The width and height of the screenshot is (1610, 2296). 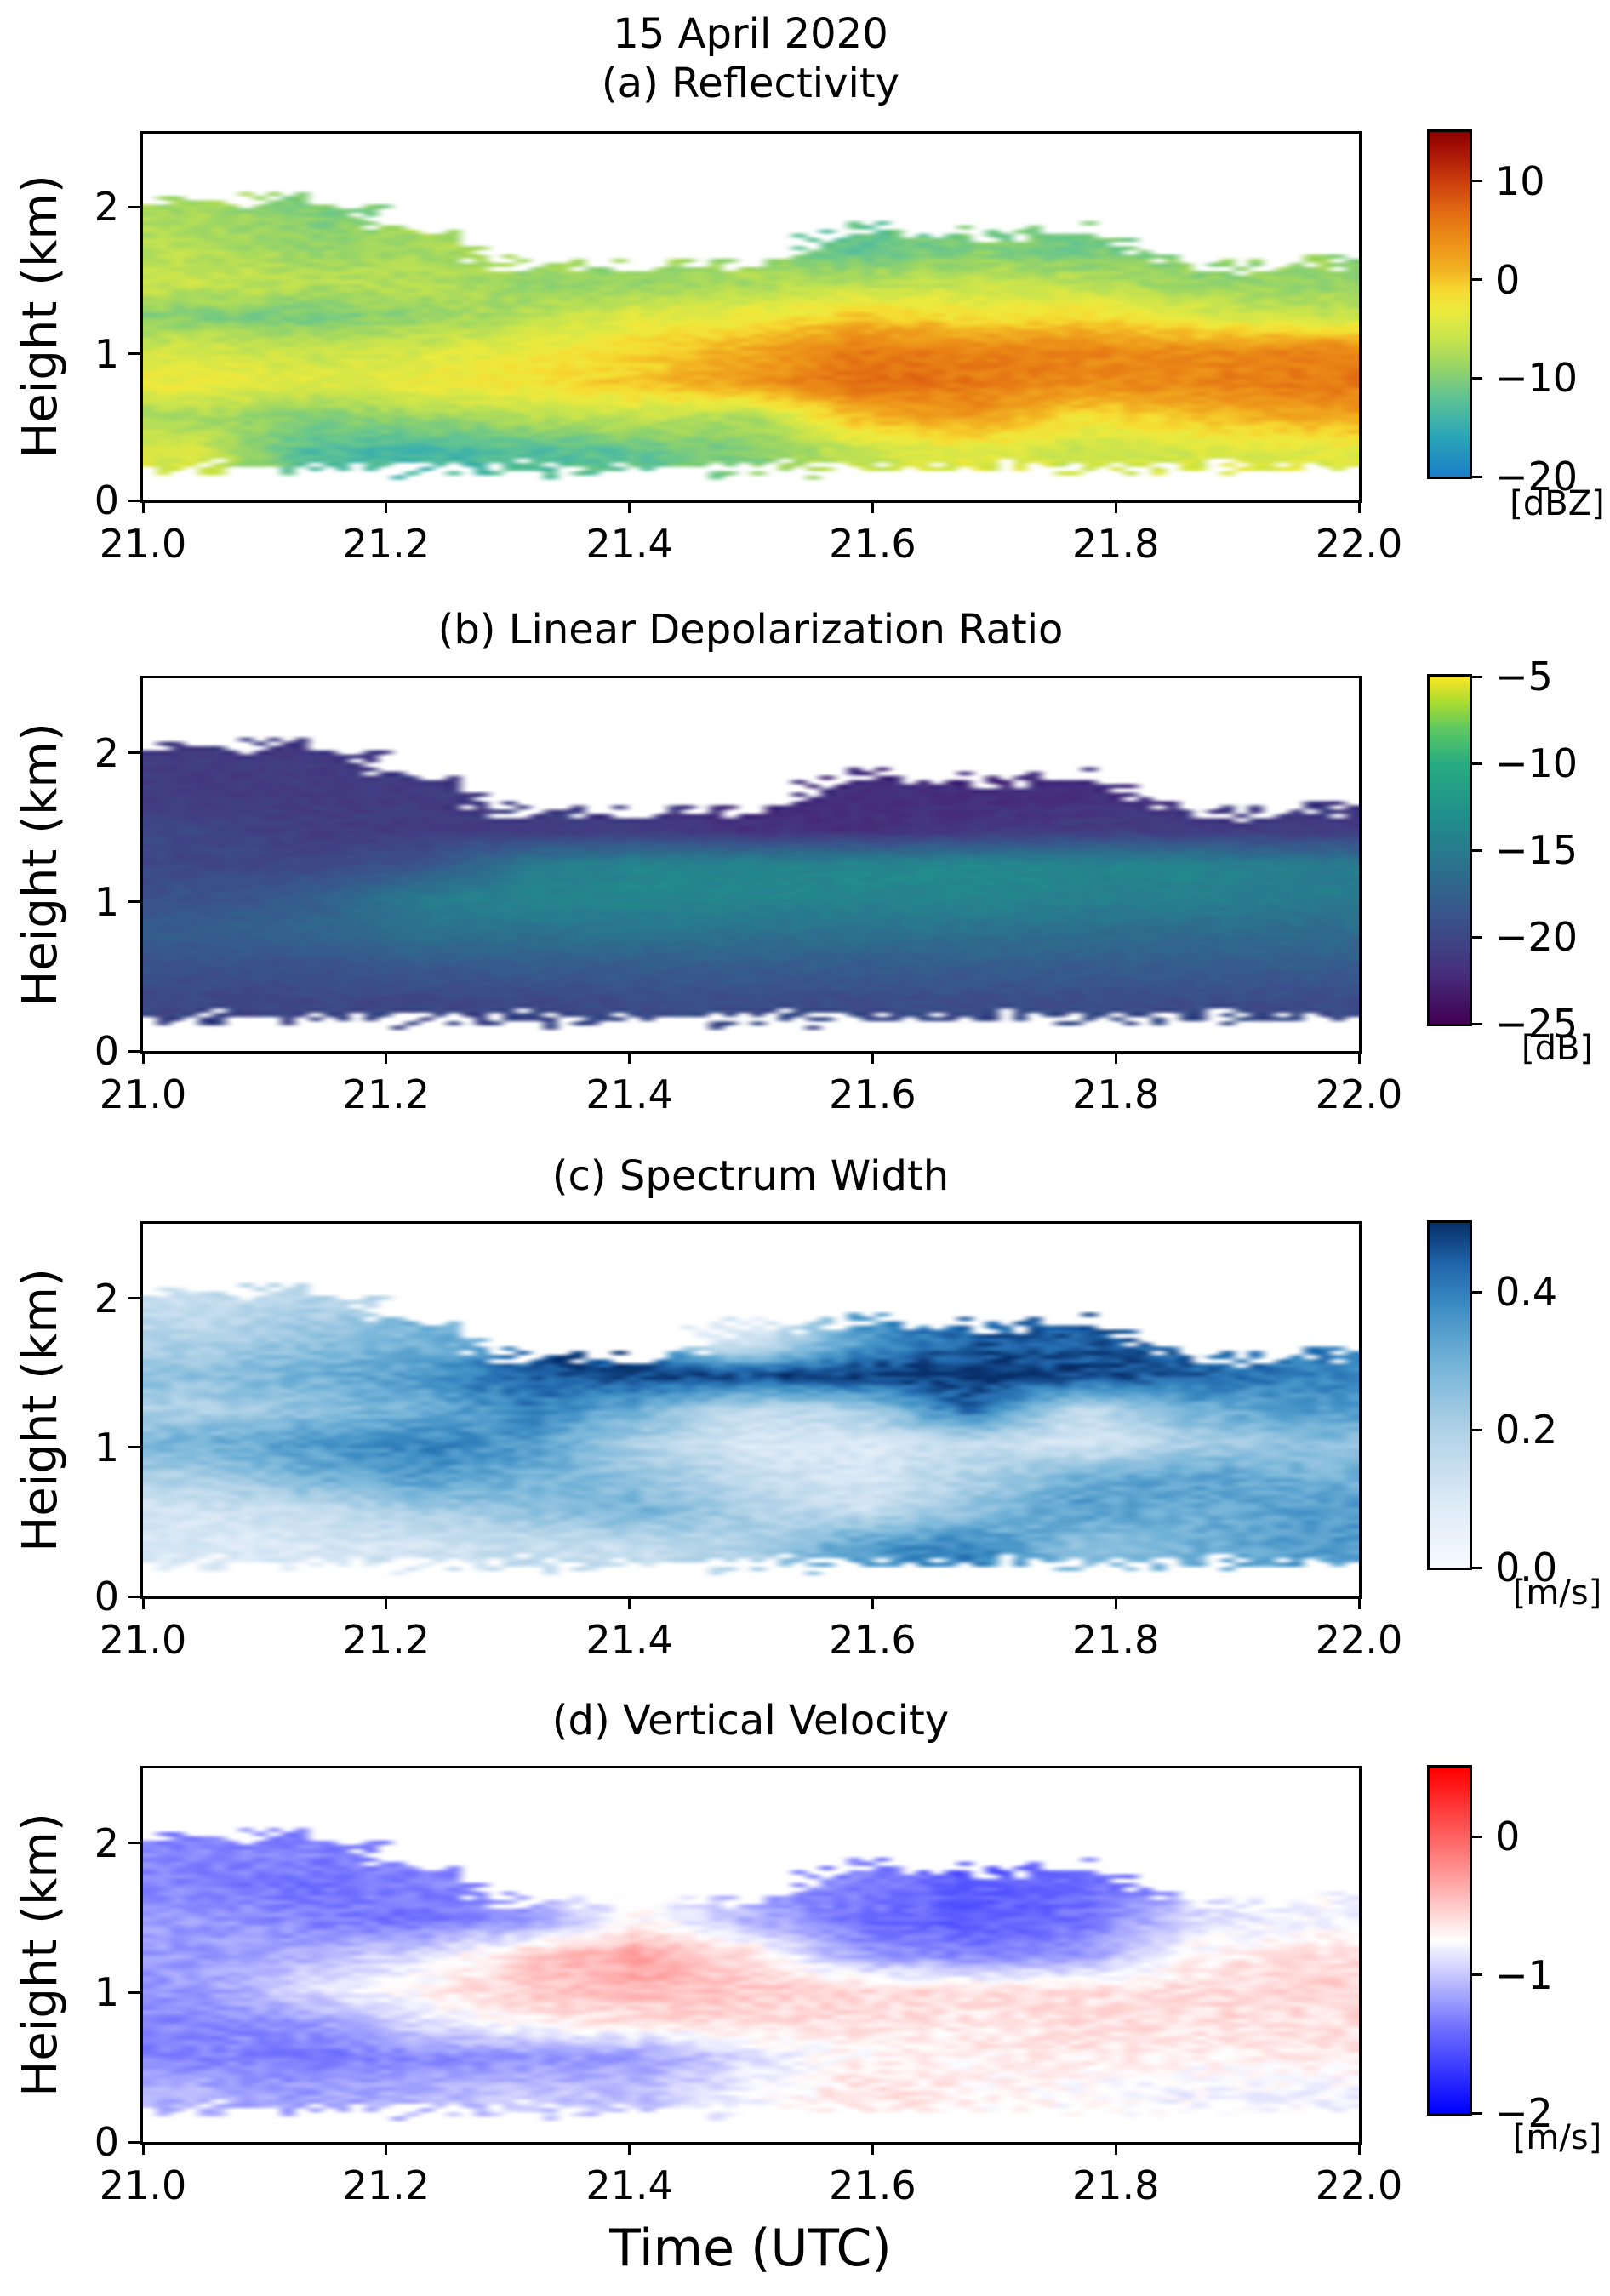 I want to click on panel-d-colorbar-unit: [m/s], so click(x=1557, y=2137).